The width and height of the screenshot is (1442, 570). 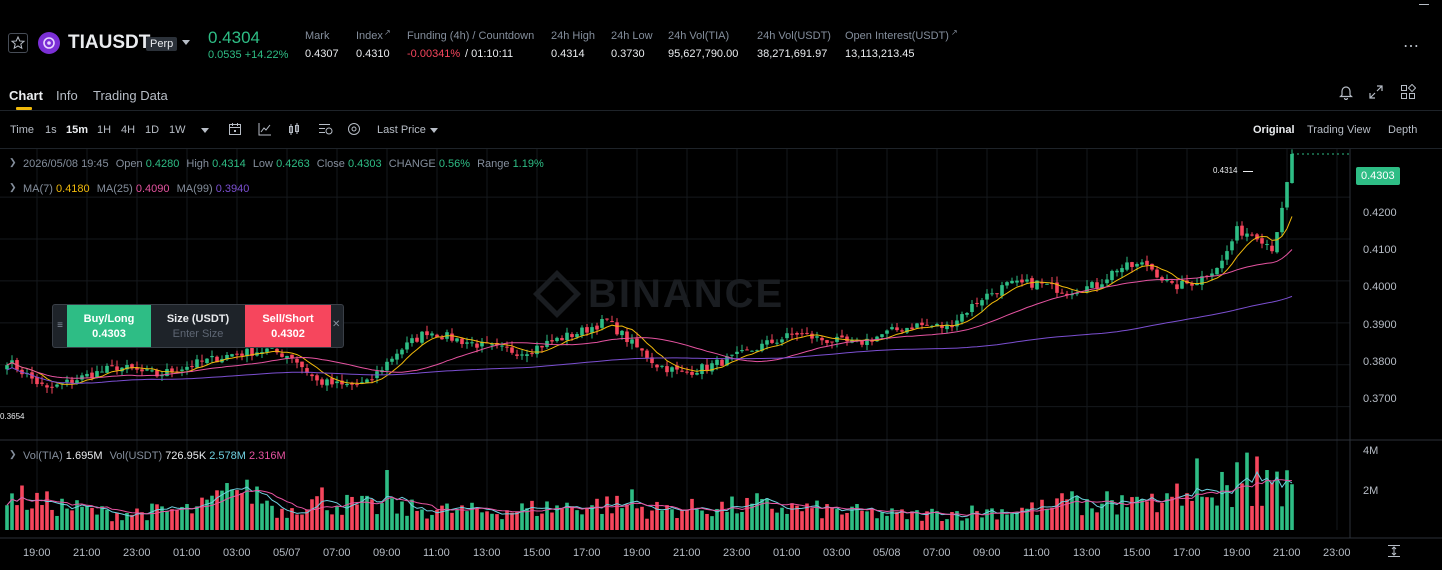 What do you see at coordinates (322, 54) in the screenshot?
I see `mark-value: 0.4307` at bounding box center [322, 54].